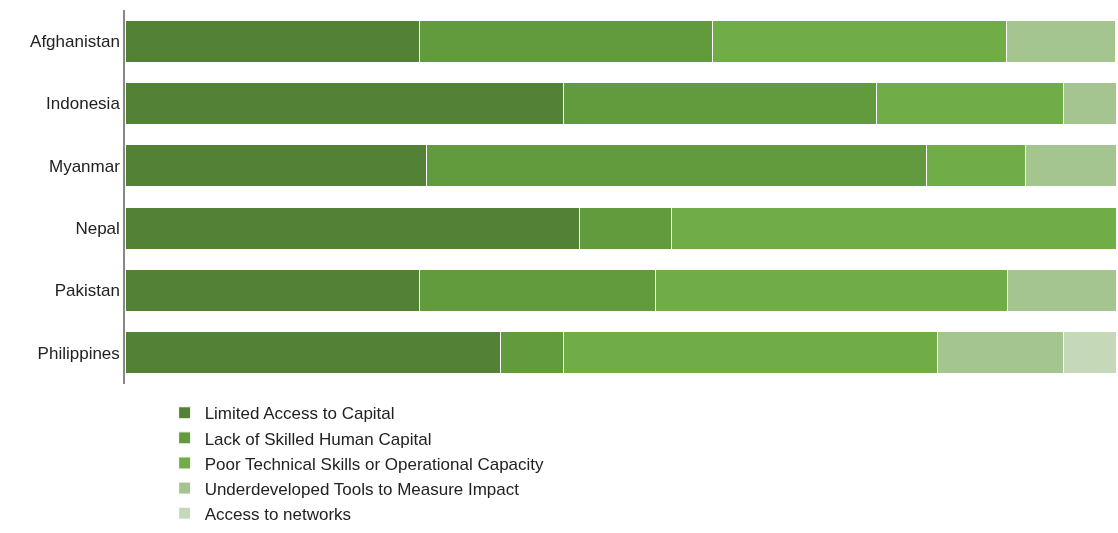 This screenshot has height=533, width=1118. What do you see at coordinates (318, 439) in the screenshot?
I see `legend-label: Lack of Skilled Human Capital` at bounding box center [318, 439].